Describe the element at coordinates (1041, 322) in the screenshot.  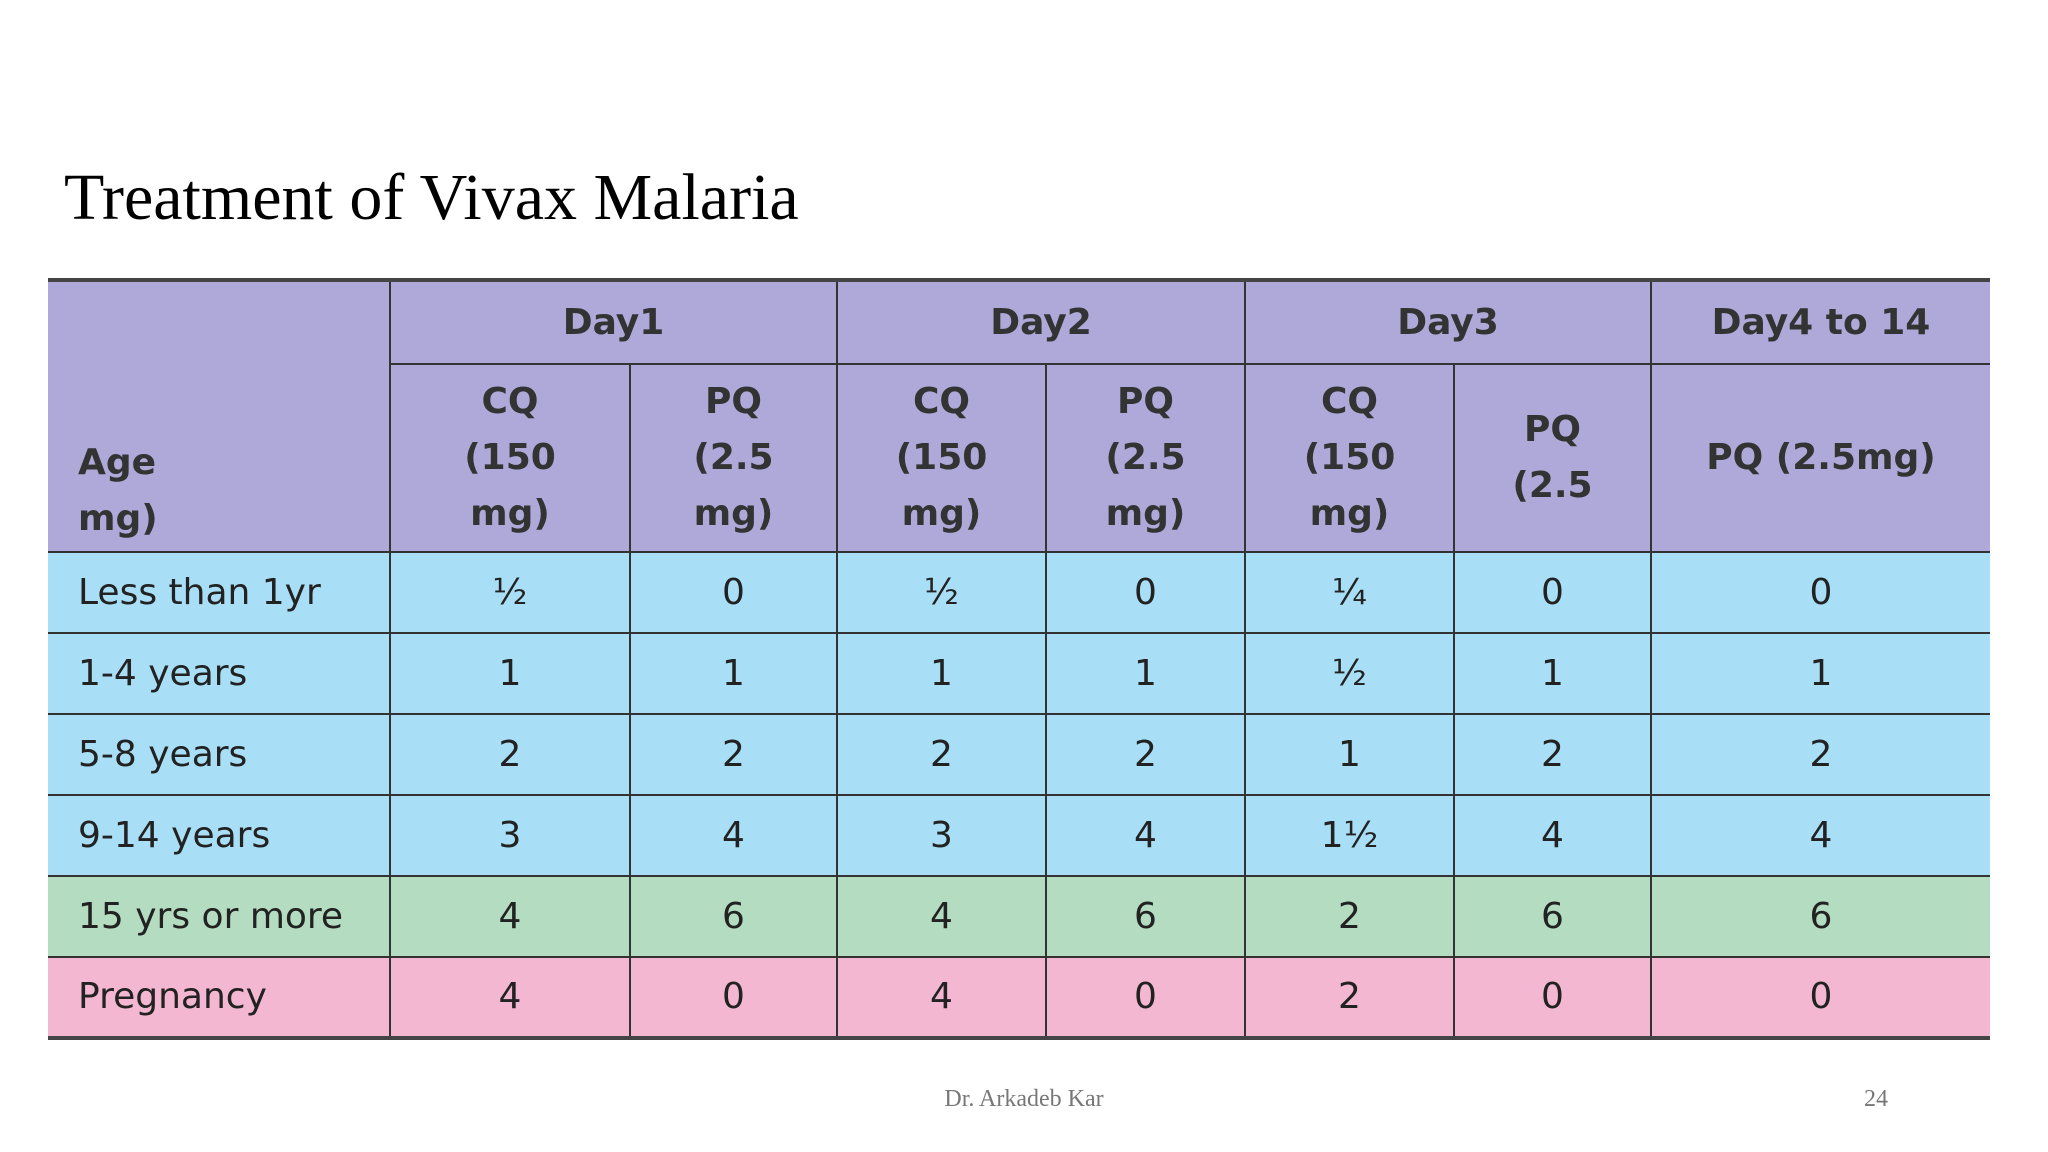
I see `day-header: Day2` at that location.